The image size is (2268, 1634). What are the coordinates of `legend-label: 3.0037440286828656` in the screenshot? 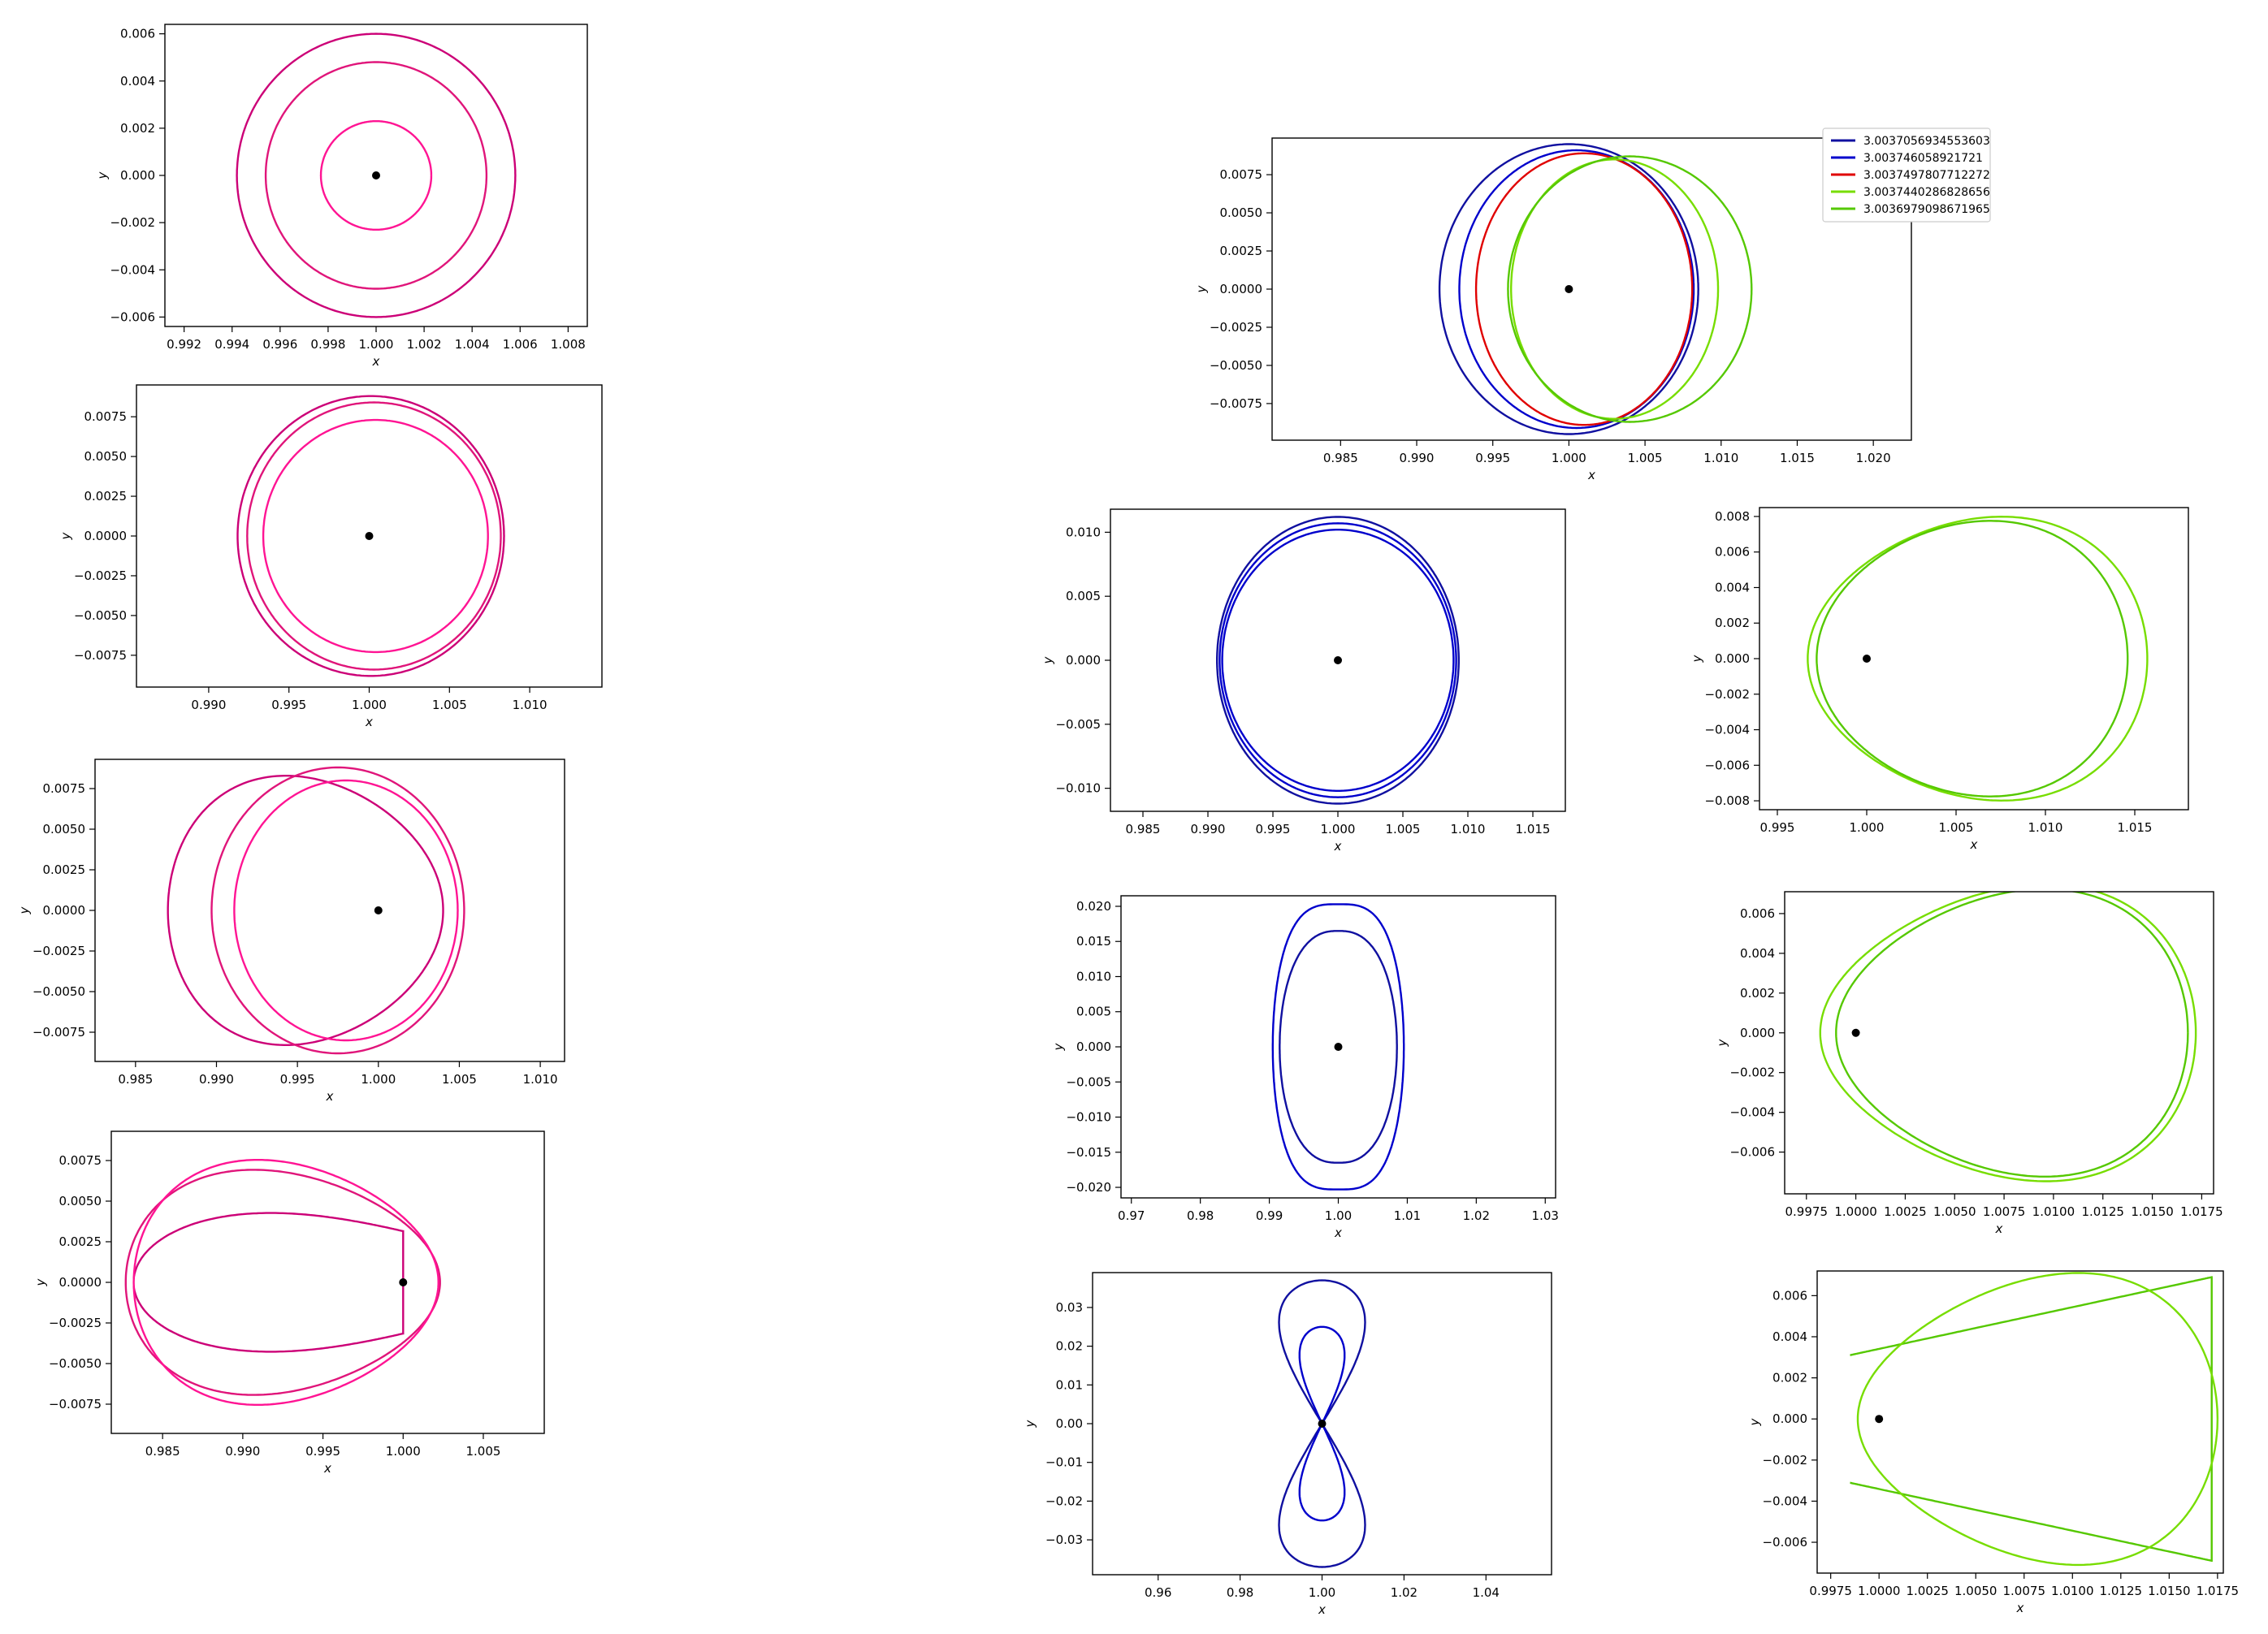 It's located at (1927, 192).